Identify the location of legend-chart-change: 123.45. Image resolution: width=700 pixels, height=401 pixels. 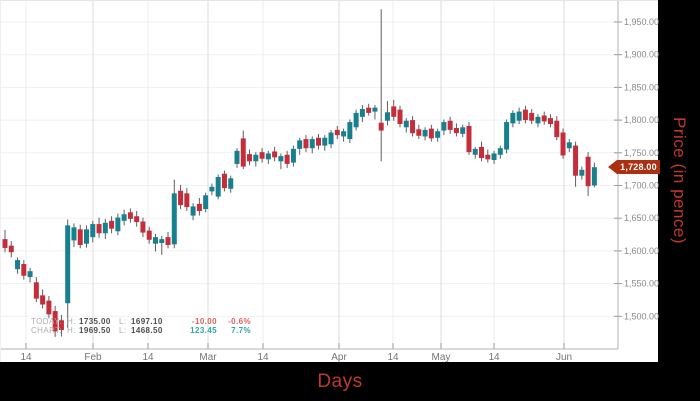
(203, 330).